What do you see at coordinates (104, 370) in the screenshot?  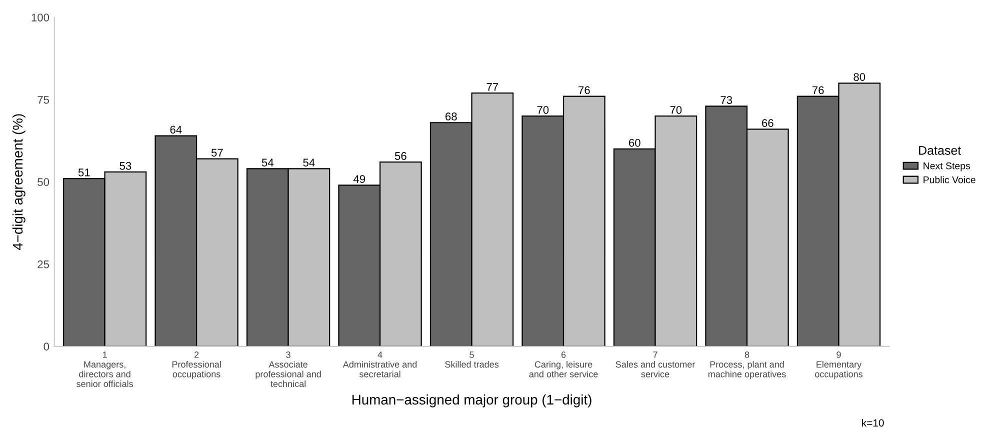 I see `x-tick-label: 1 Managers, directors and senior officials` at bounding box center [104, 370].